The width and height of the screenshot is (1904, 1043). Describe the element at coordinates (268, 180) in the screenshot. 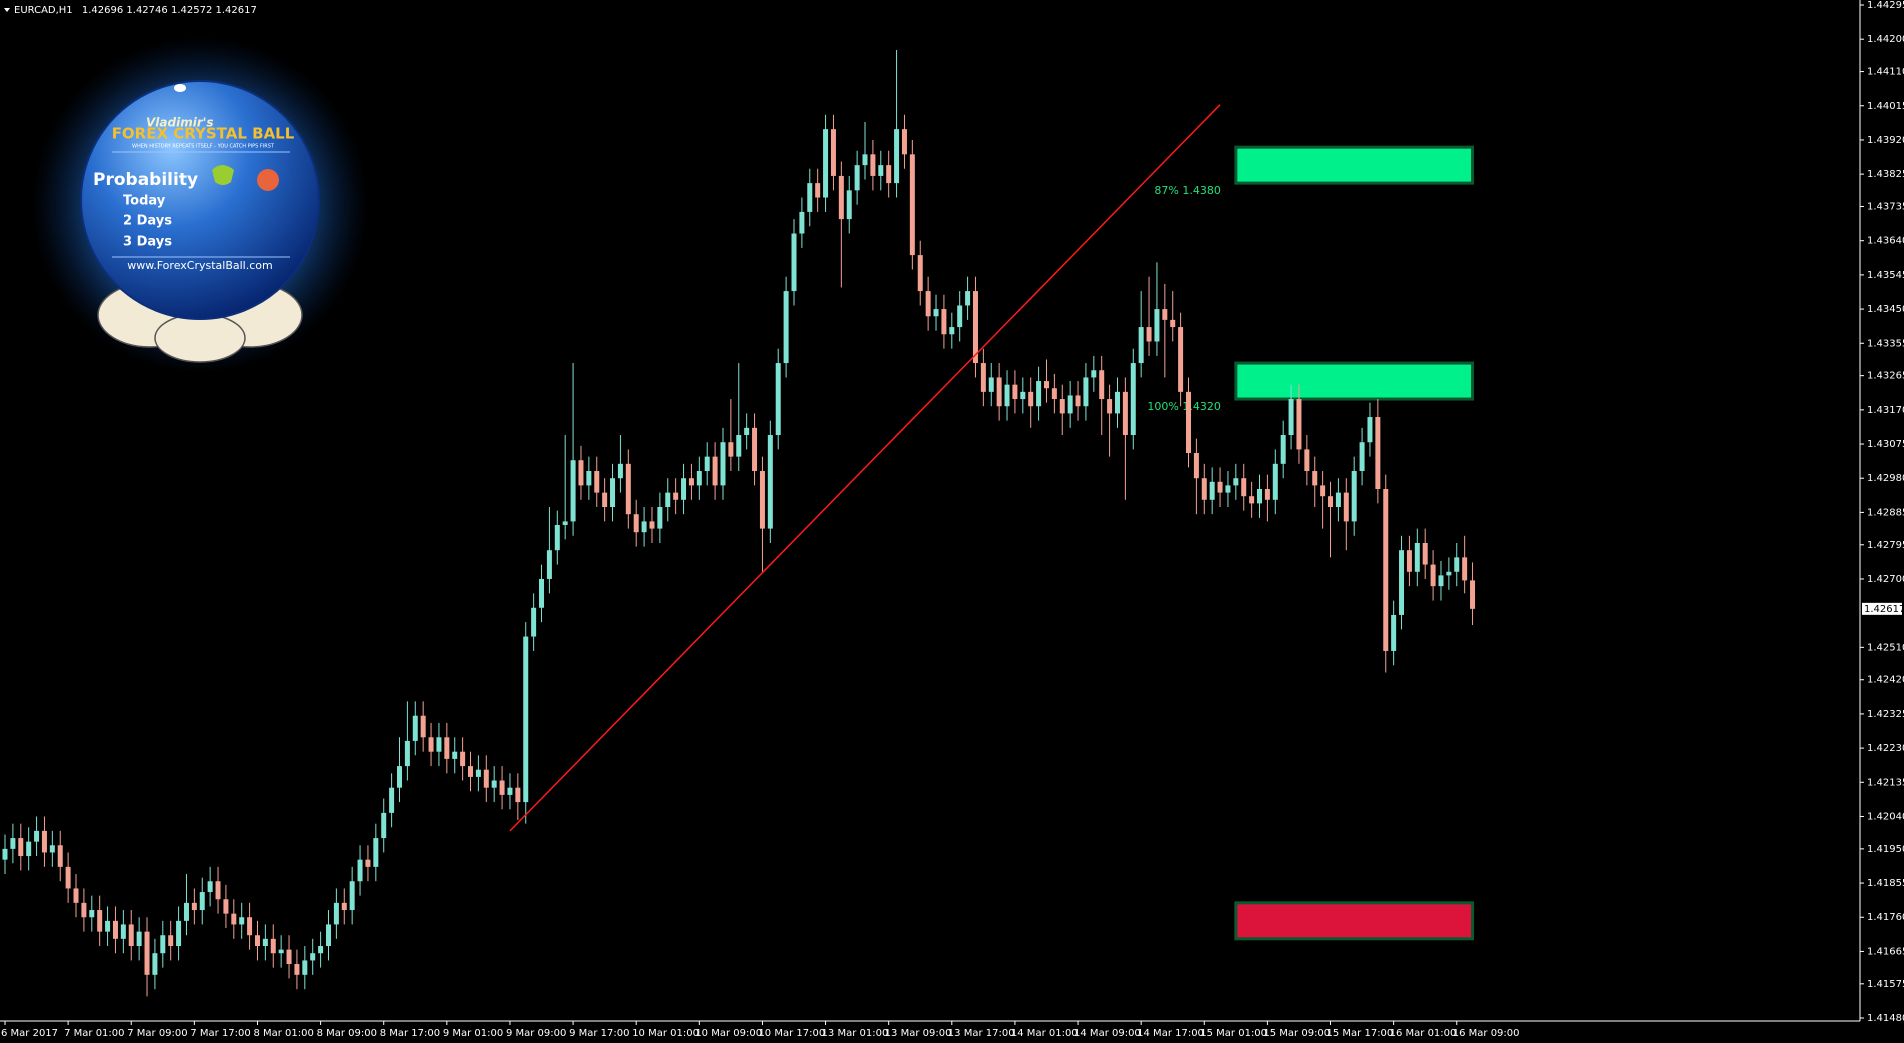

I see `bear-icon` at that location.